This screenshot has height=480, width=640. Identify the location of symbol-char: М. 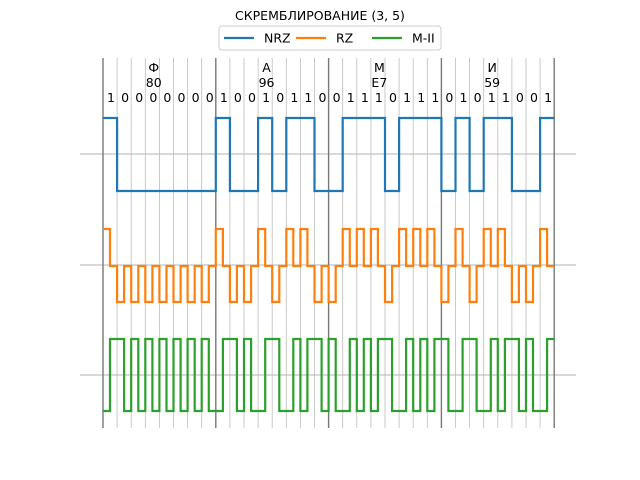
(379, 67).